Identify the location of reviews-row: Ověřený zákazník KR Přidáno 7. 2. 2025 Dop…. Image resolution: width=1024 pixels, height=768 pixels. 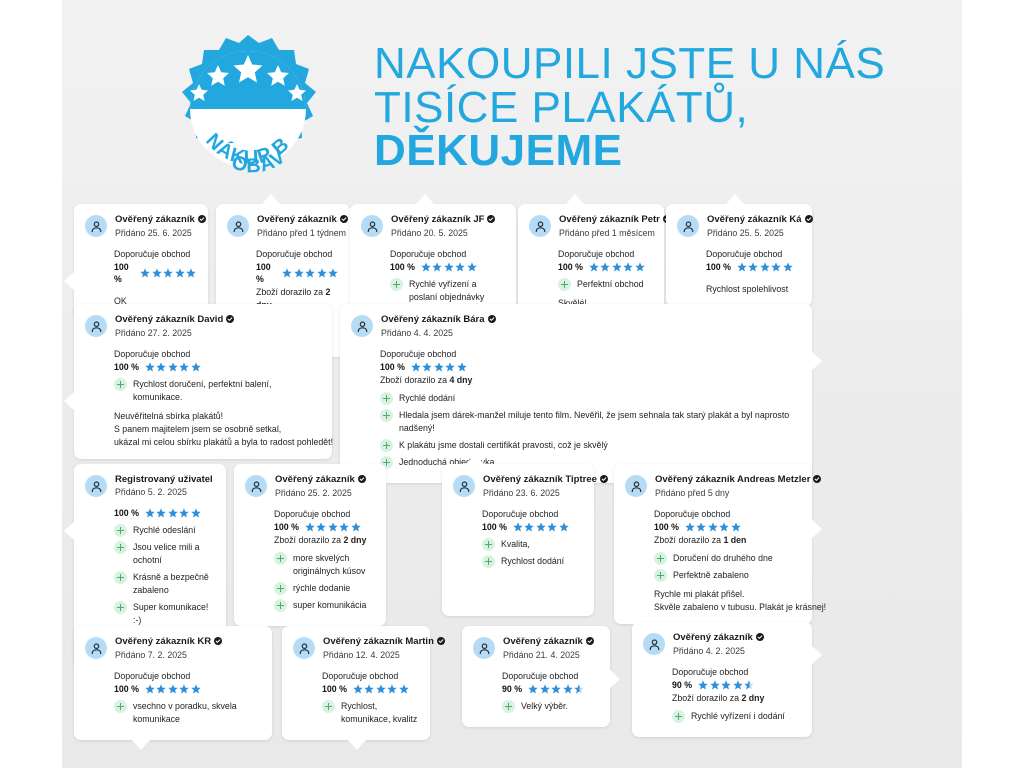
(512, 686).